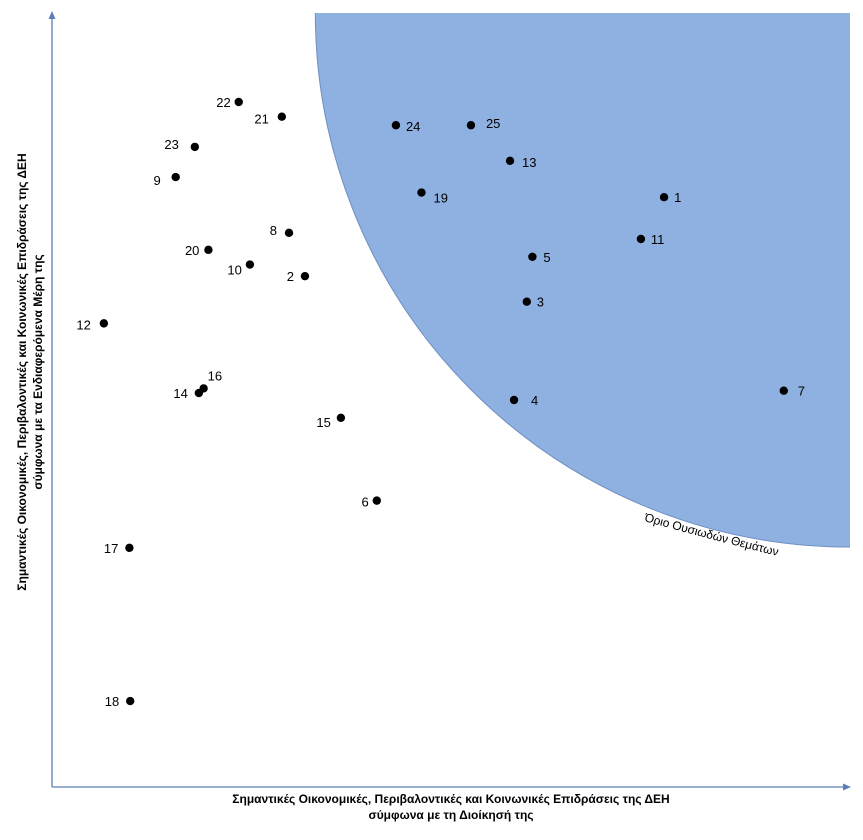  What do you see at coordinates (534, 400) in the screenshot?
I see `data-label-4: 4` at bounding box center [534, 400].